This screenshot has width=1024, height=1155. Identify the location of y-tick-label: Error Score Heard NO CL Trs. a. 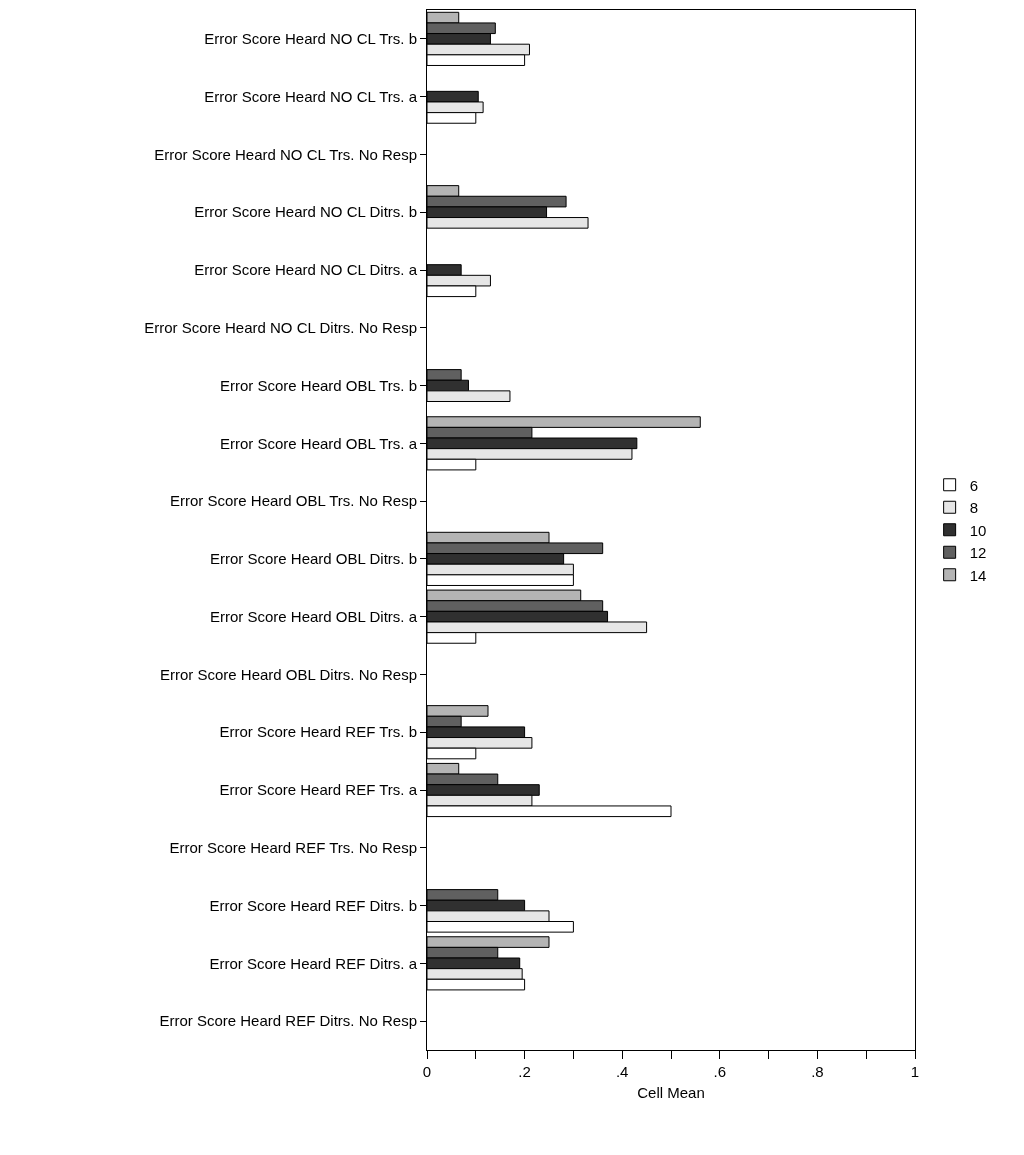
(311, 96).